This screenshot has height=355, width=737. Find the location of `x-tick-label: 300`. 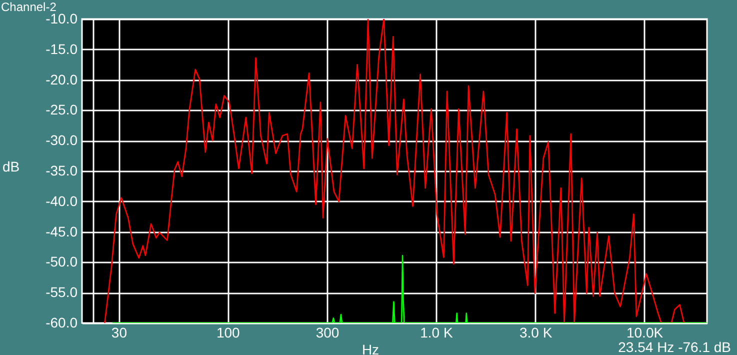

x-tick-label: 300 is located at coordinates (328, 332).